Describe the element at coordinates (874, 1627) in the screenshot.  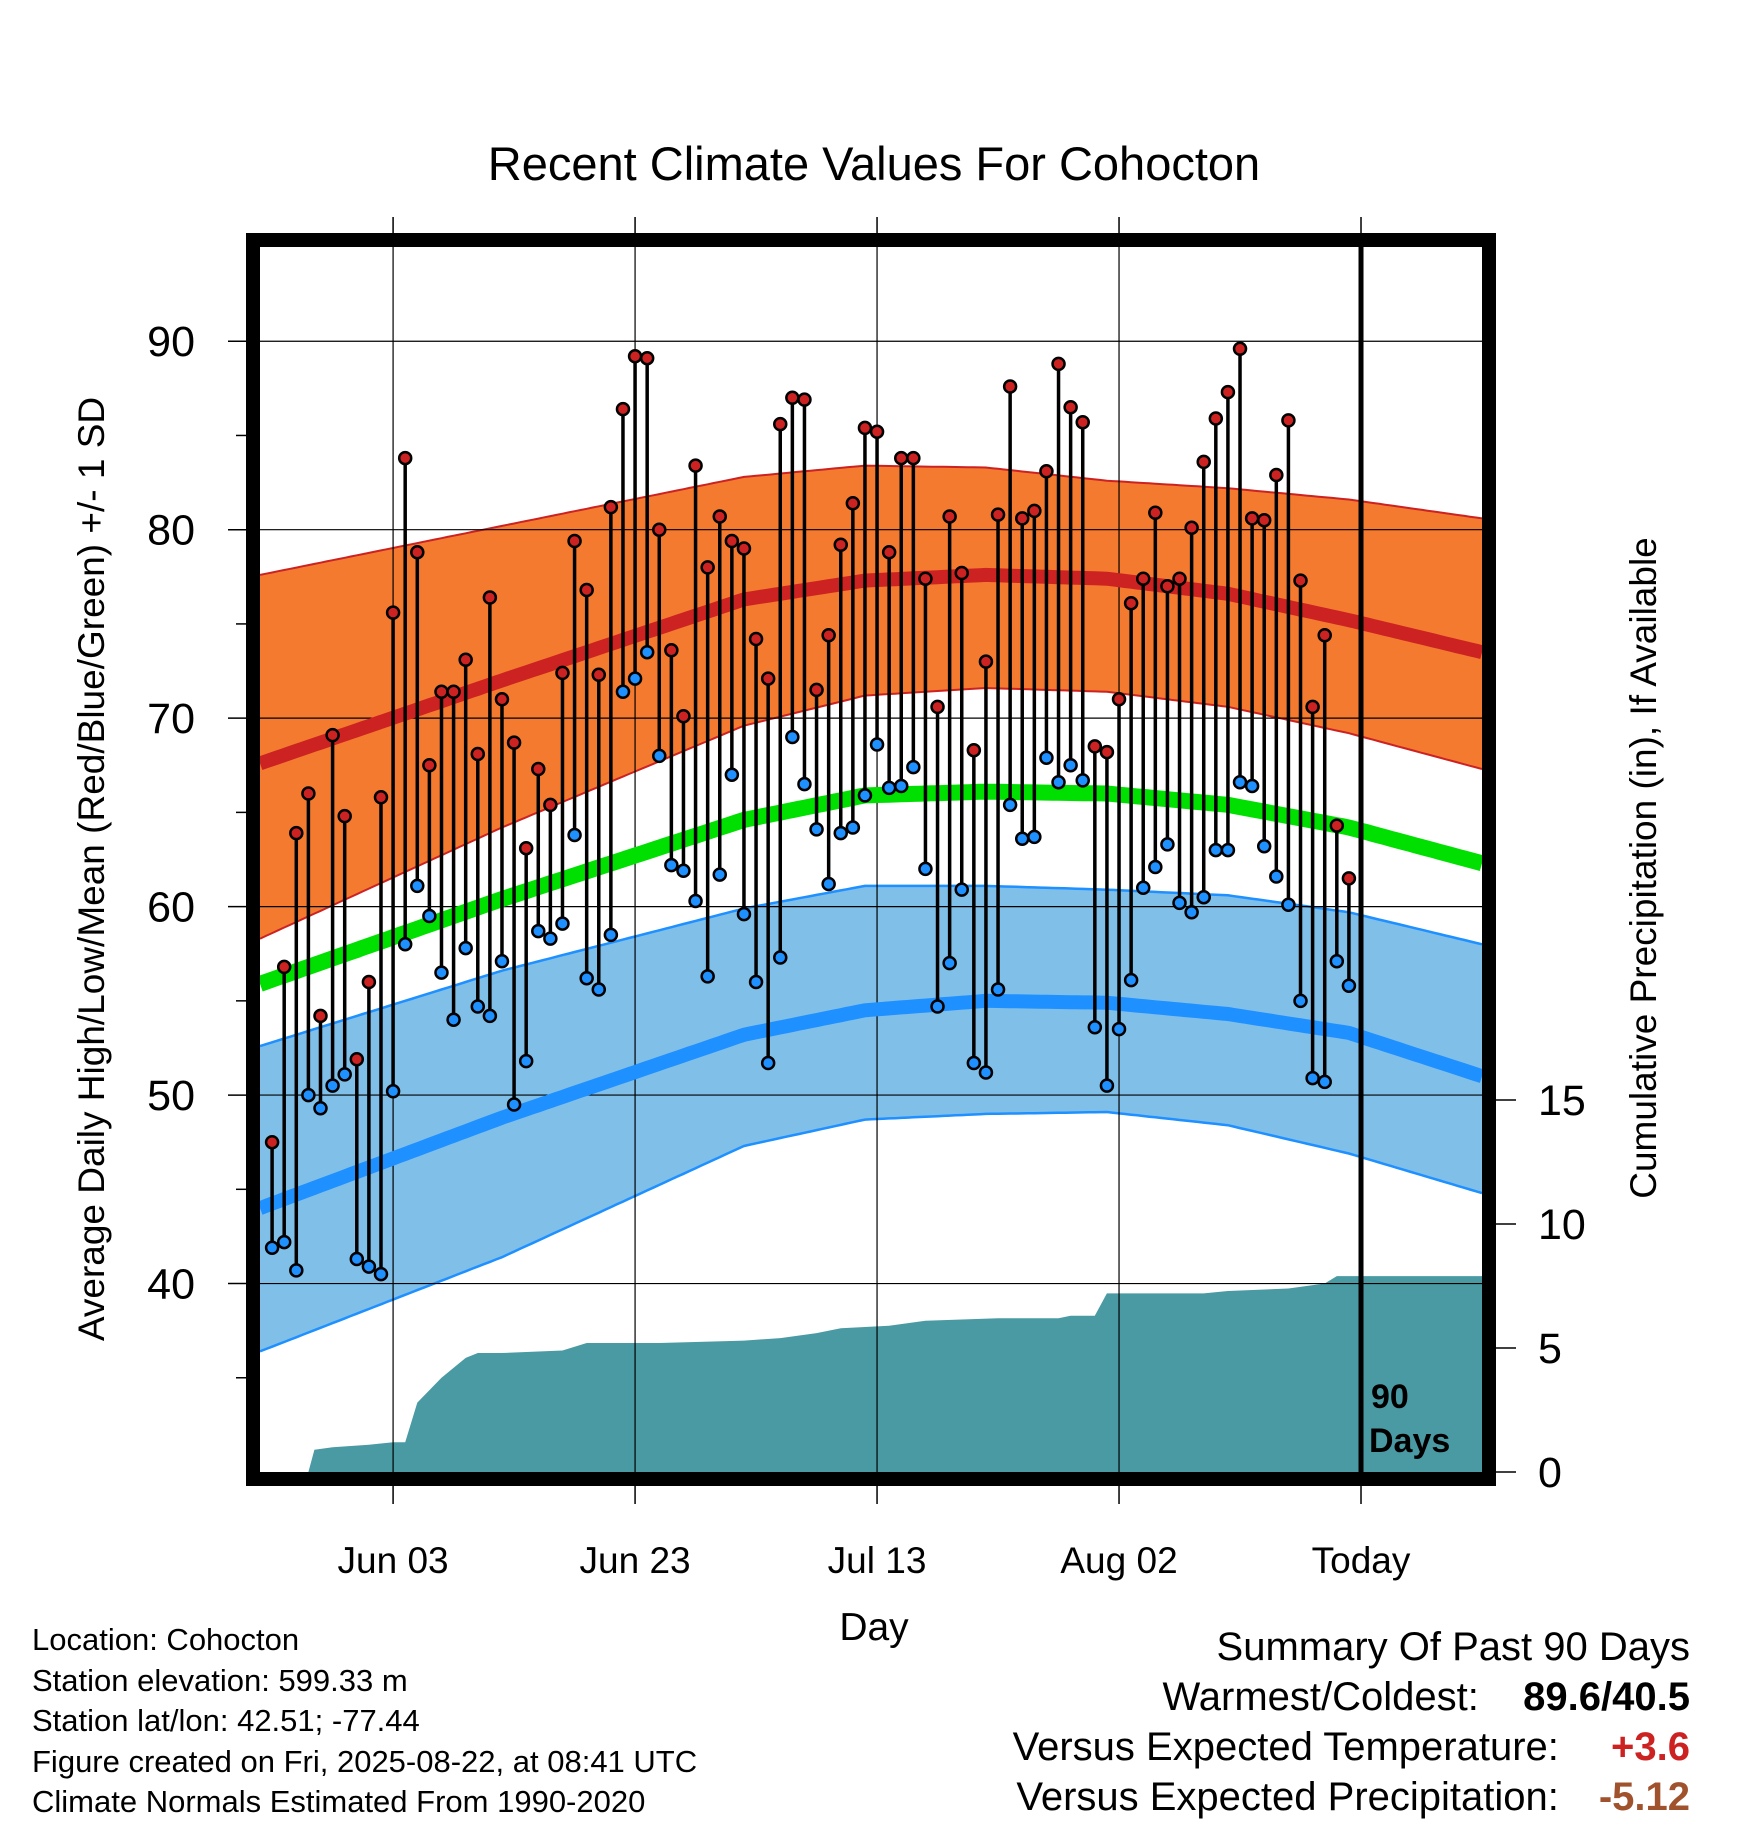
I see `x-axis-label: Day` at that location.